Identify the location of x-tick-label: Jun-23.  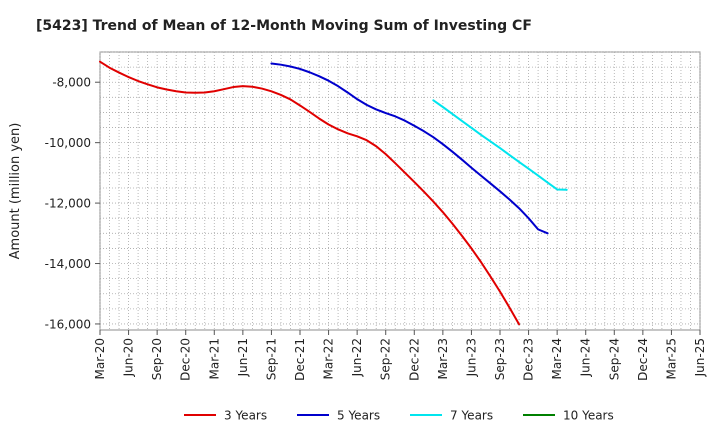
(471, 357).